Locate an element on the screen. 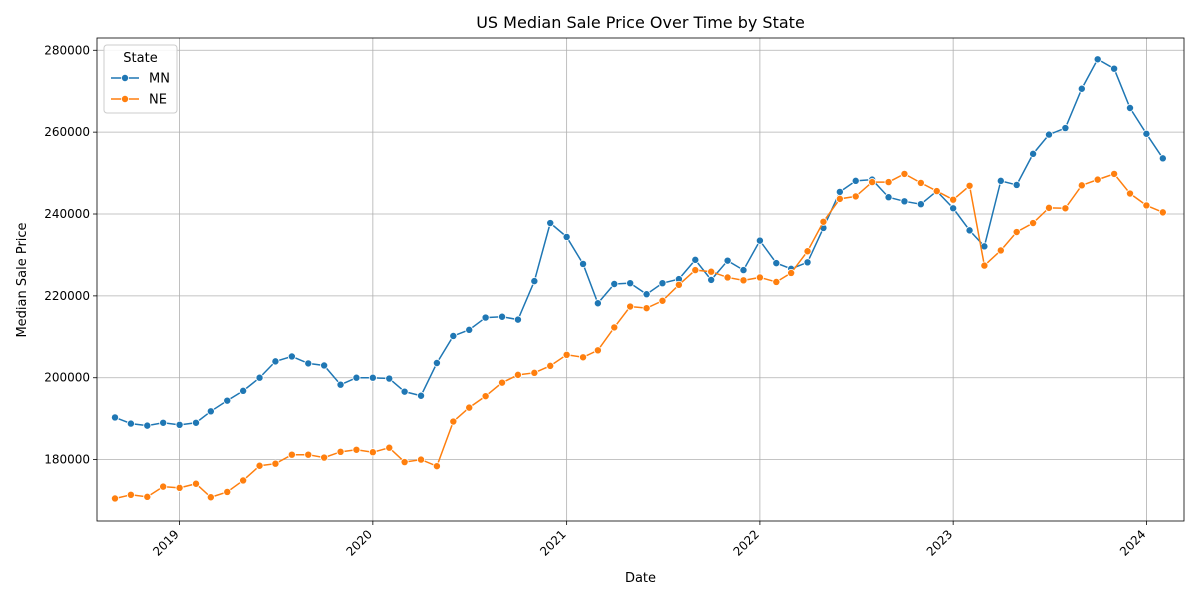 This screenshot has height=600, width=1200. y-tick-label: 220000 is located at coordinates (67, 296).